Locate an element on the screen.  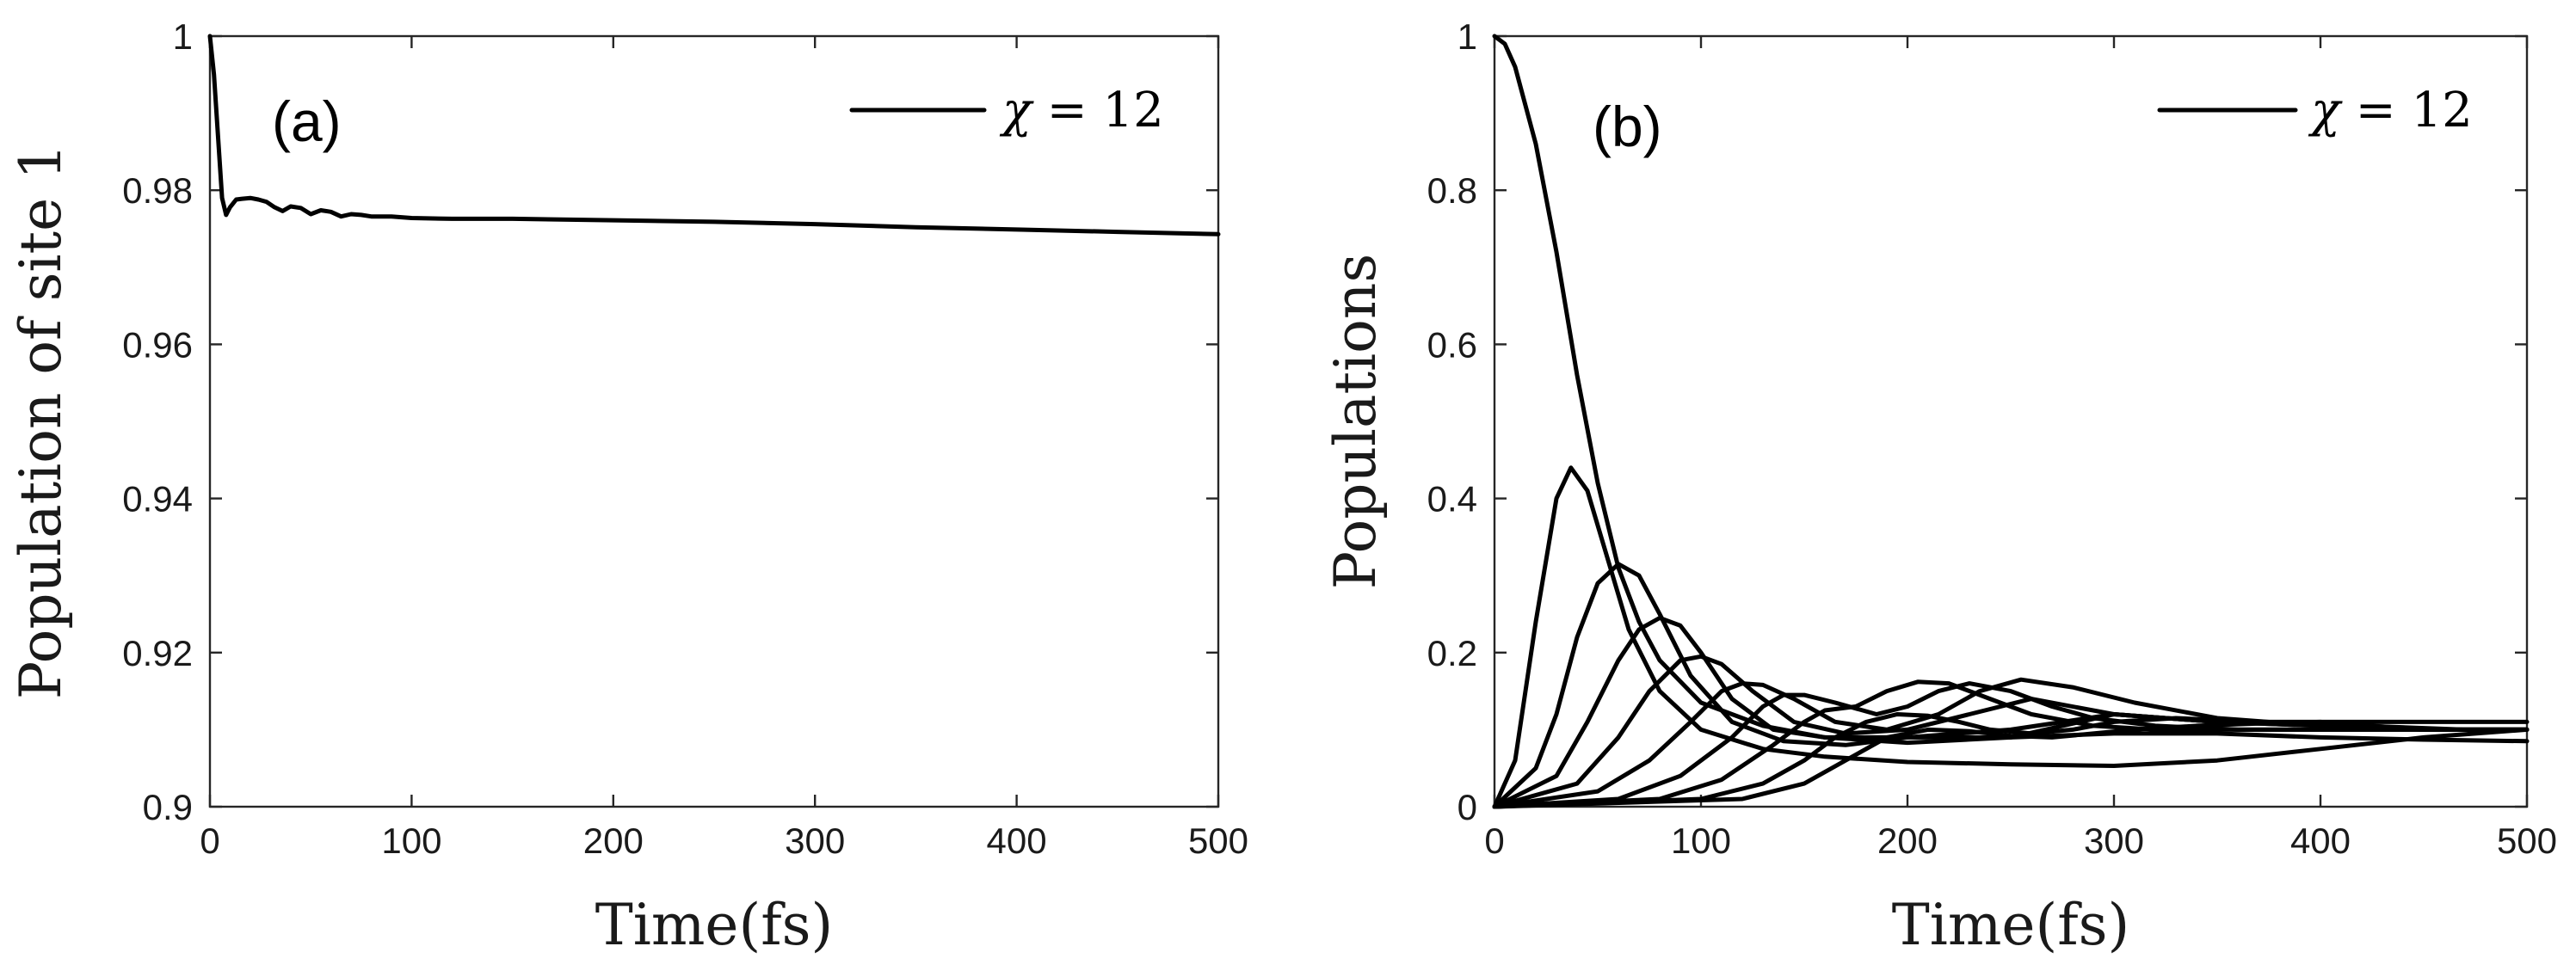
series-group-a is located at coordinates (714, 135).